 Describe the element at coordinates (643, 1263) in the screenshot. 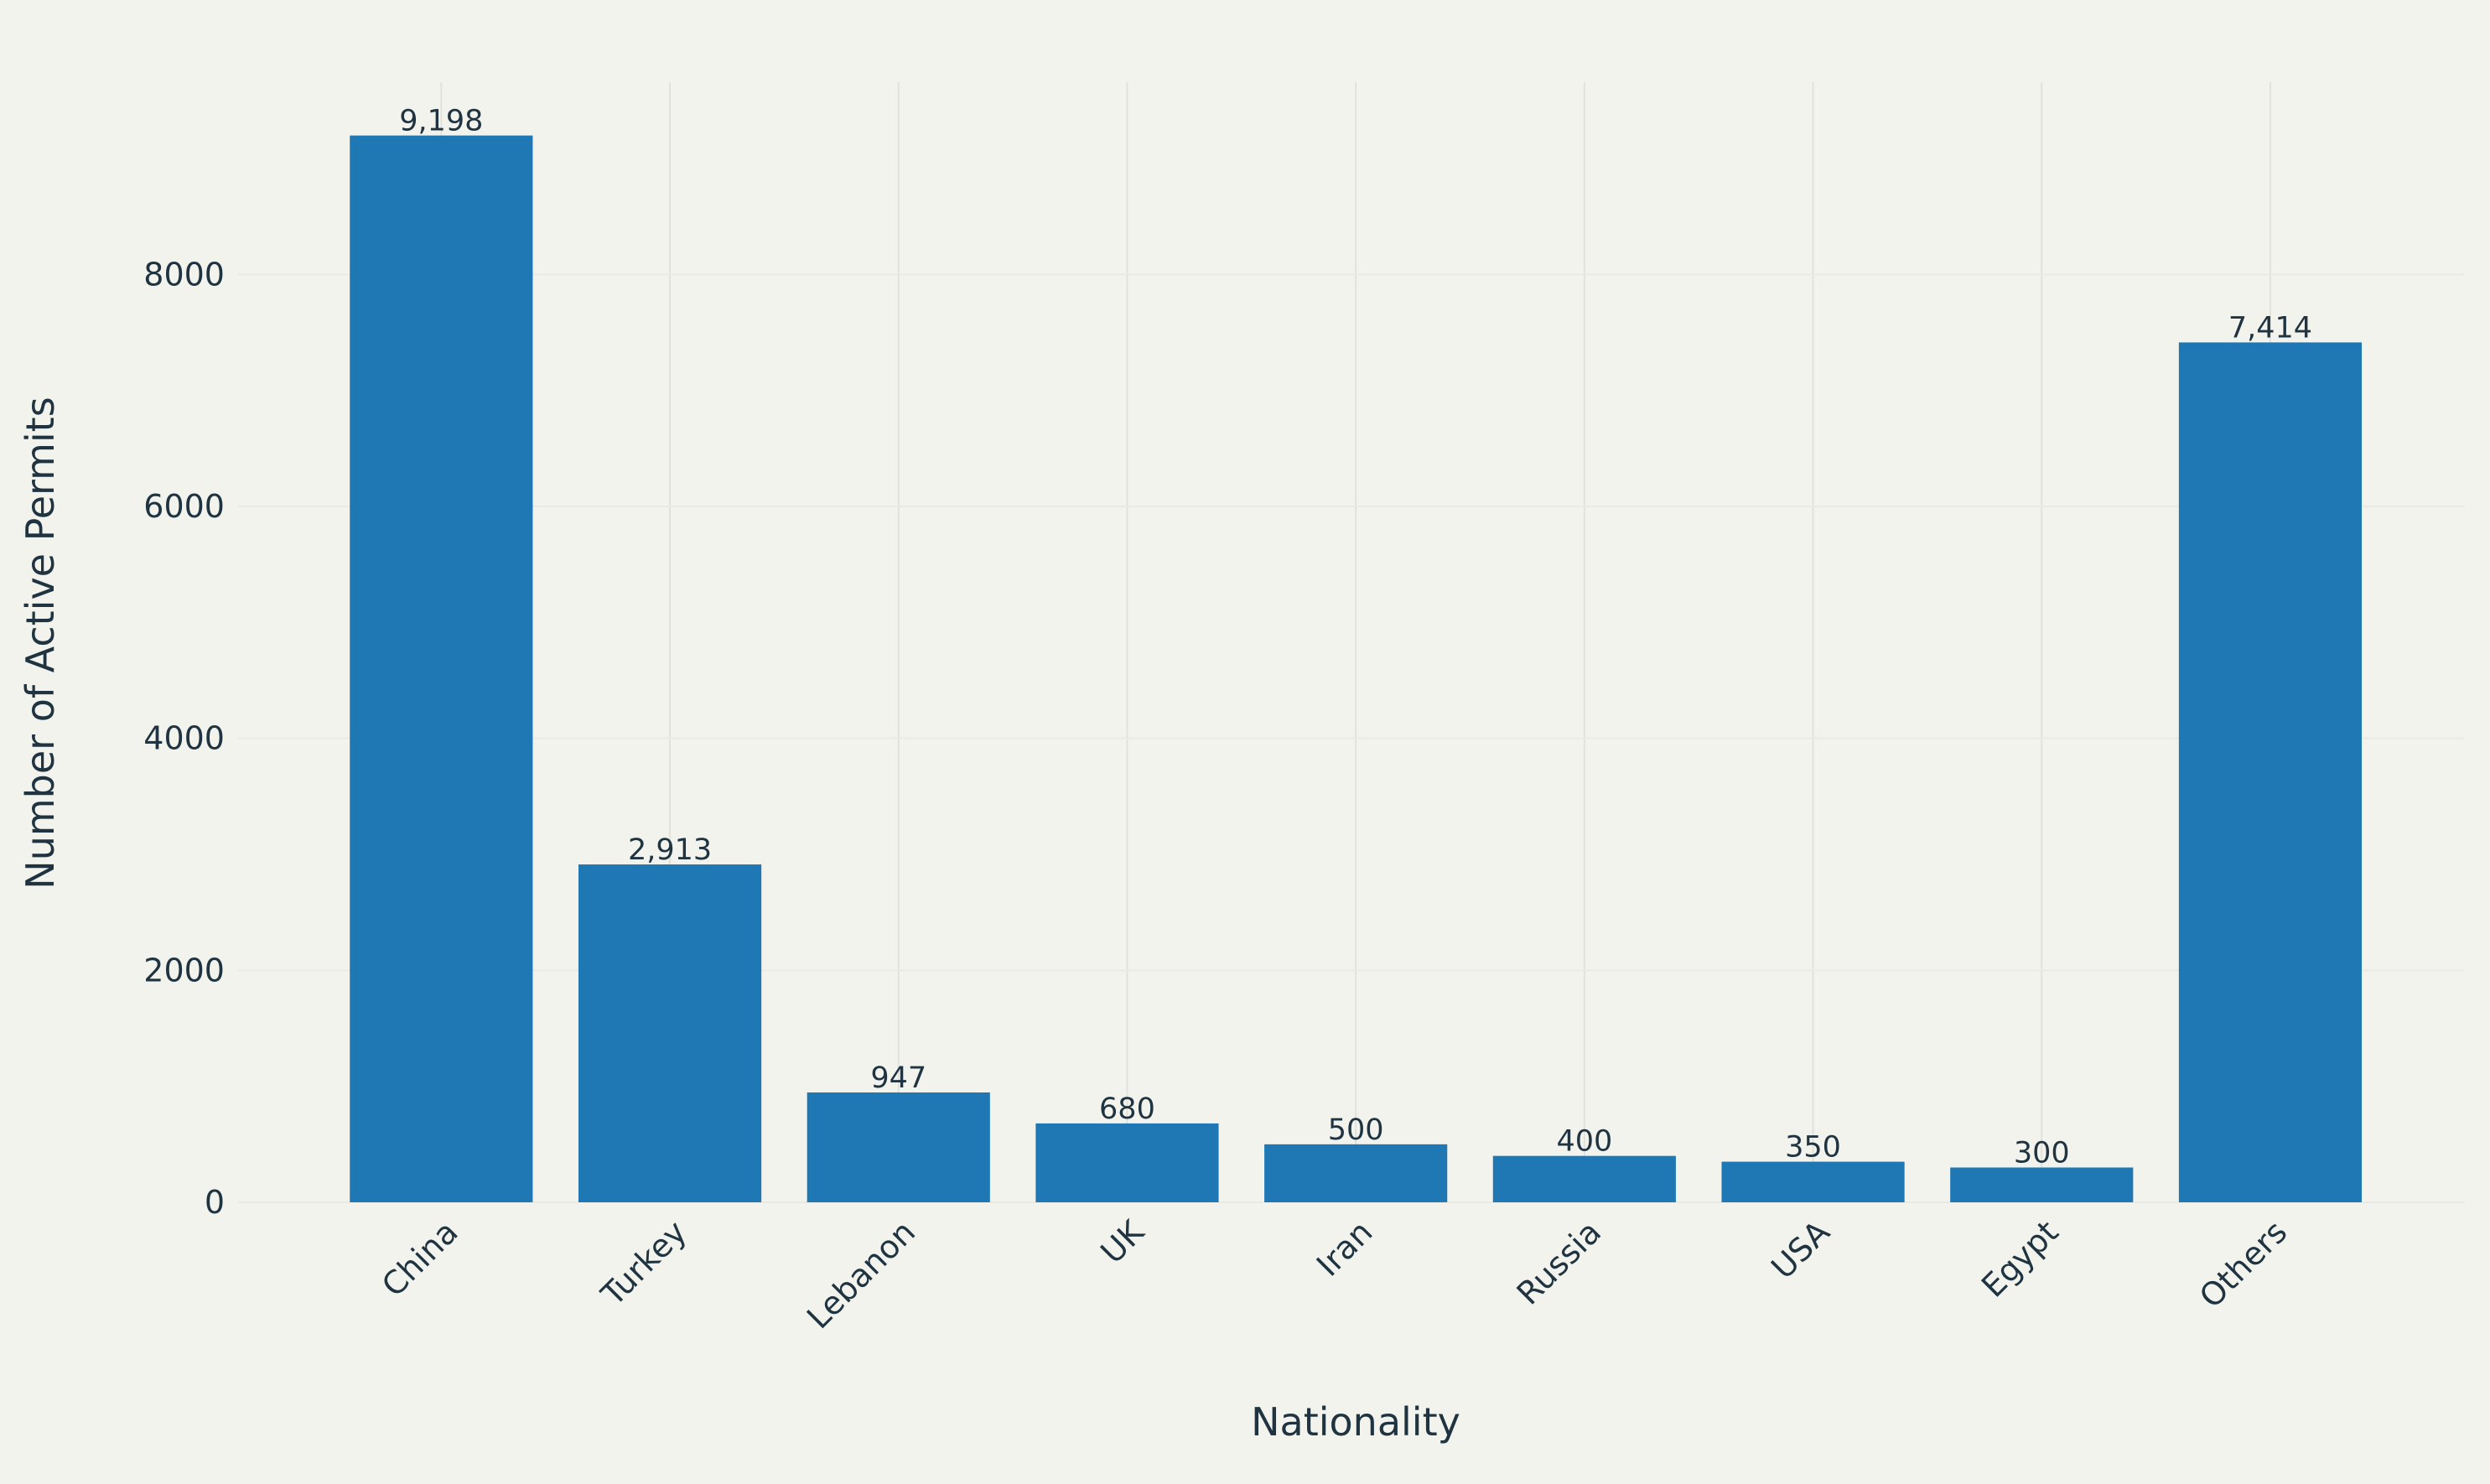

I see `x-tick-label: Turkey` at that location.